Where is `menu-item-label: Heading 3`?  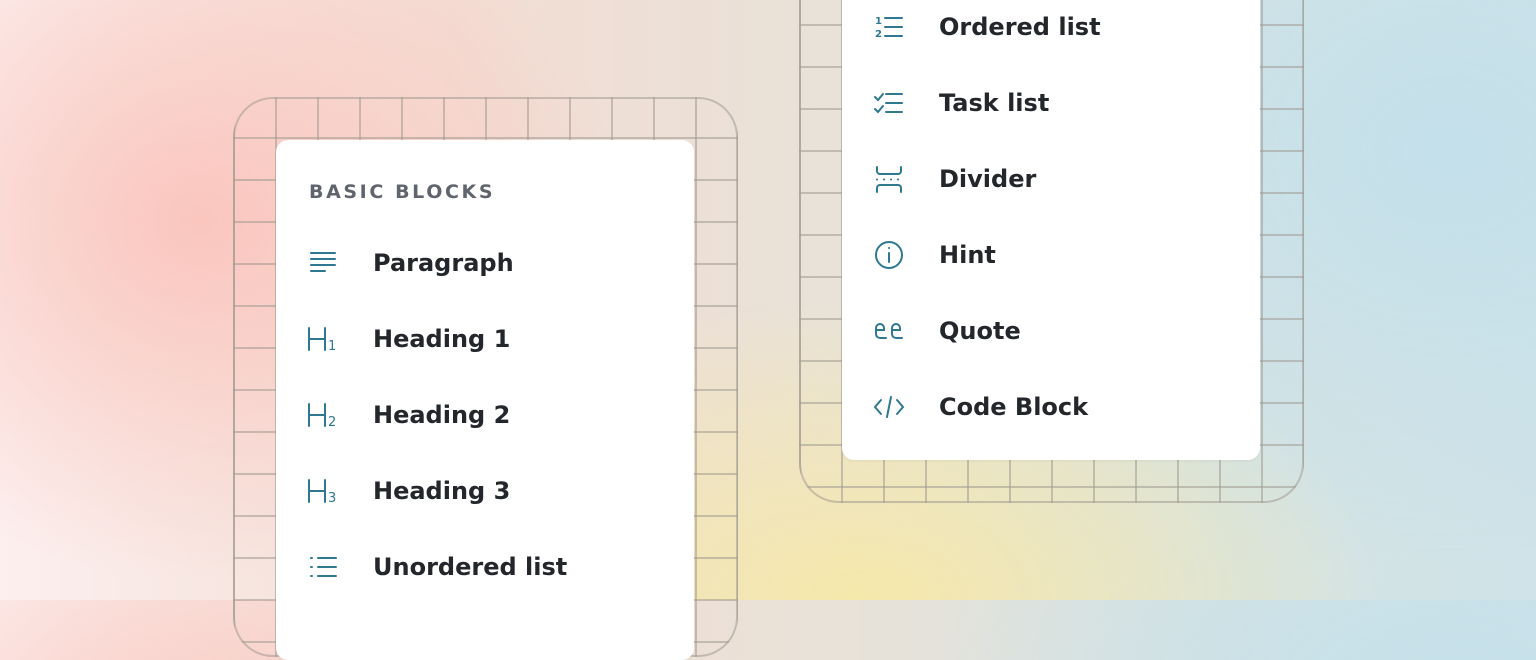 menu-item-label: Heading 3 is located at coordinates (442, 491).